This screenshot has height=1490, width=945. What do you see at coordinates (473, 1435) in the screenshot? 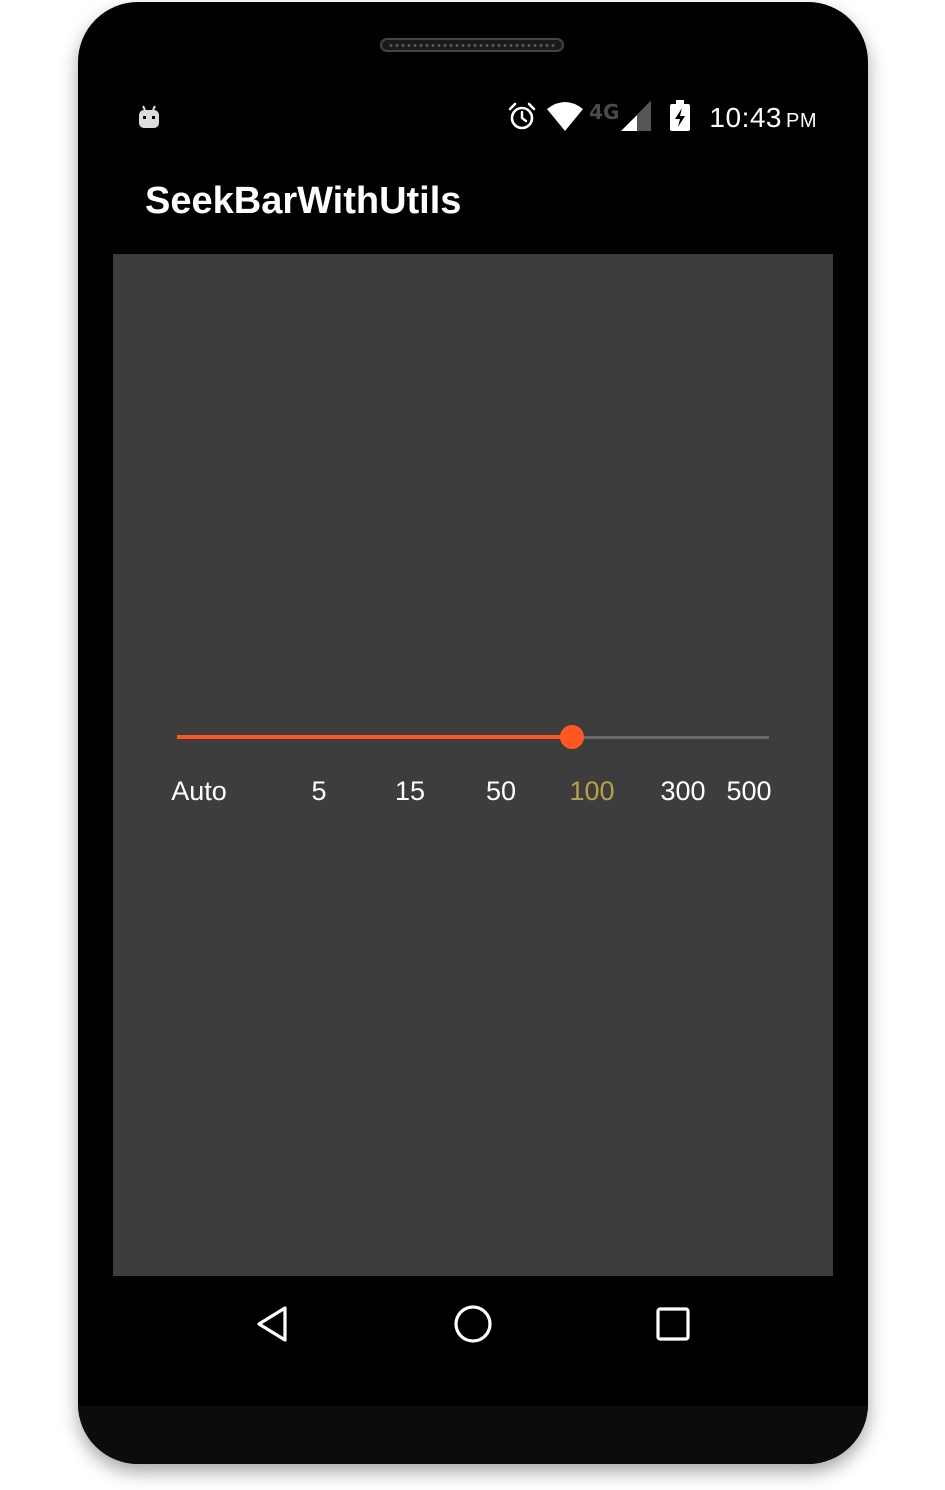
I see `device-bottom-lip` at bounding box center [473, 1435].